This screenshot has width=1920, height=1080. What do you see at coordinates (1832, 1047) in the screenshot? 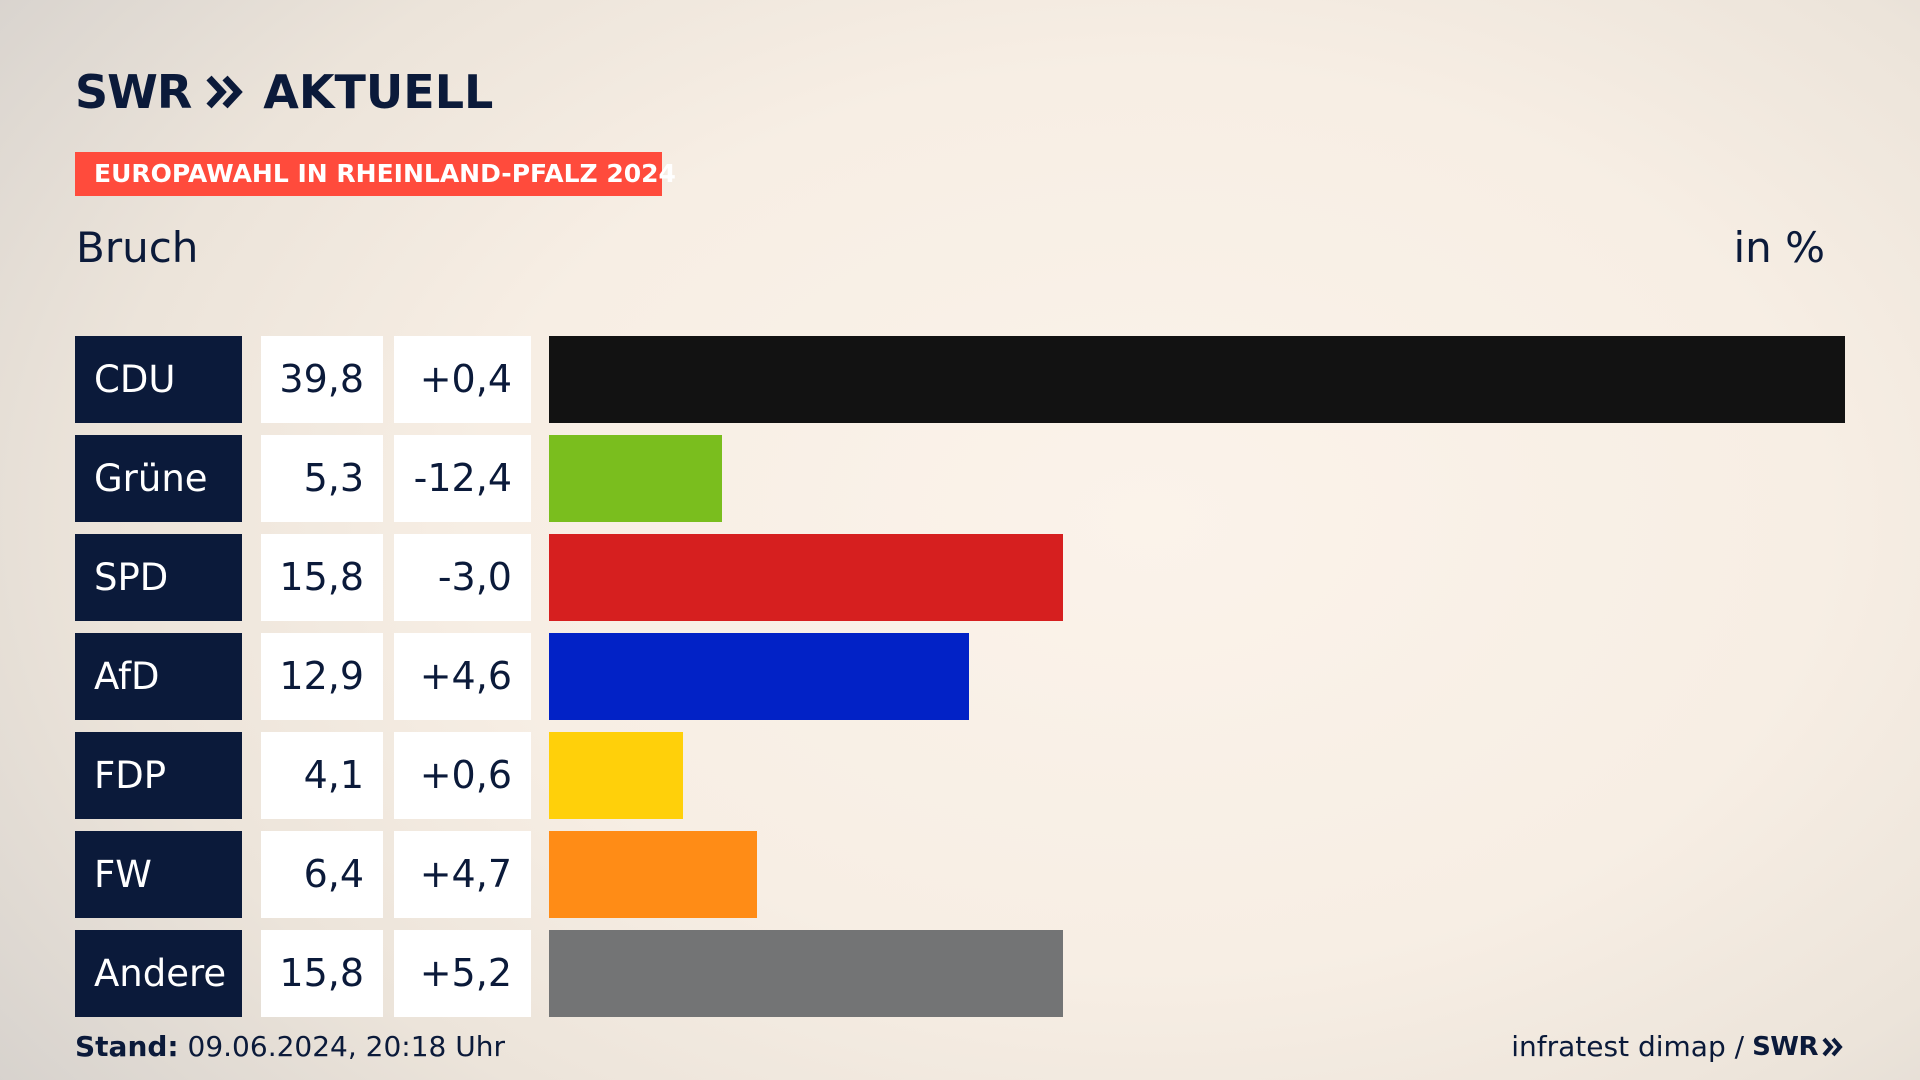
I see `double-chevron-small-icon` at bounding box center [1832, 1047].